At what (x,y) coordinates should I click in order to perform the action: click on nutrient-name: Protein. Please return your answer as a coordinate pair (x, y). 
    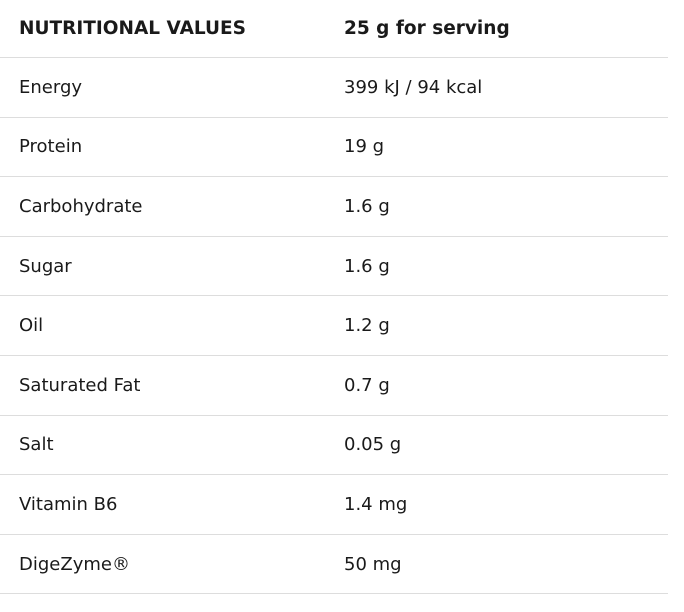
    Looking at the image, I should click on (51, 147).